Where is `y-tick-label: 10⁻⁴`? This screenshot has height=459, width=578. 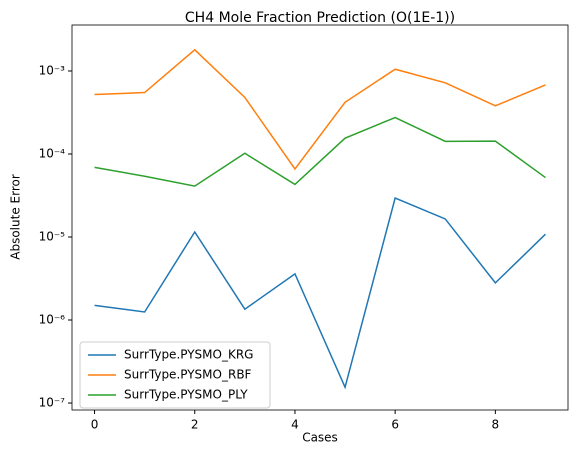 y-tick-label: 10⁻⁴ is located at coordinates (52, 153).